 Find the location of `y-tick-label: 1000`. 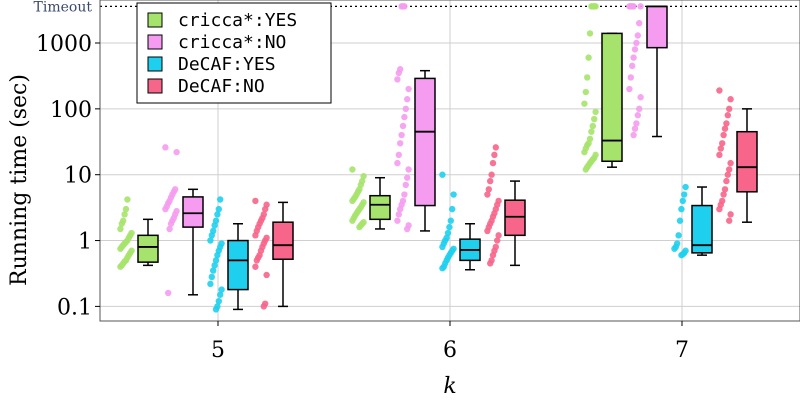

y-tick-label: 1000 is located at coordinates (64, 44).